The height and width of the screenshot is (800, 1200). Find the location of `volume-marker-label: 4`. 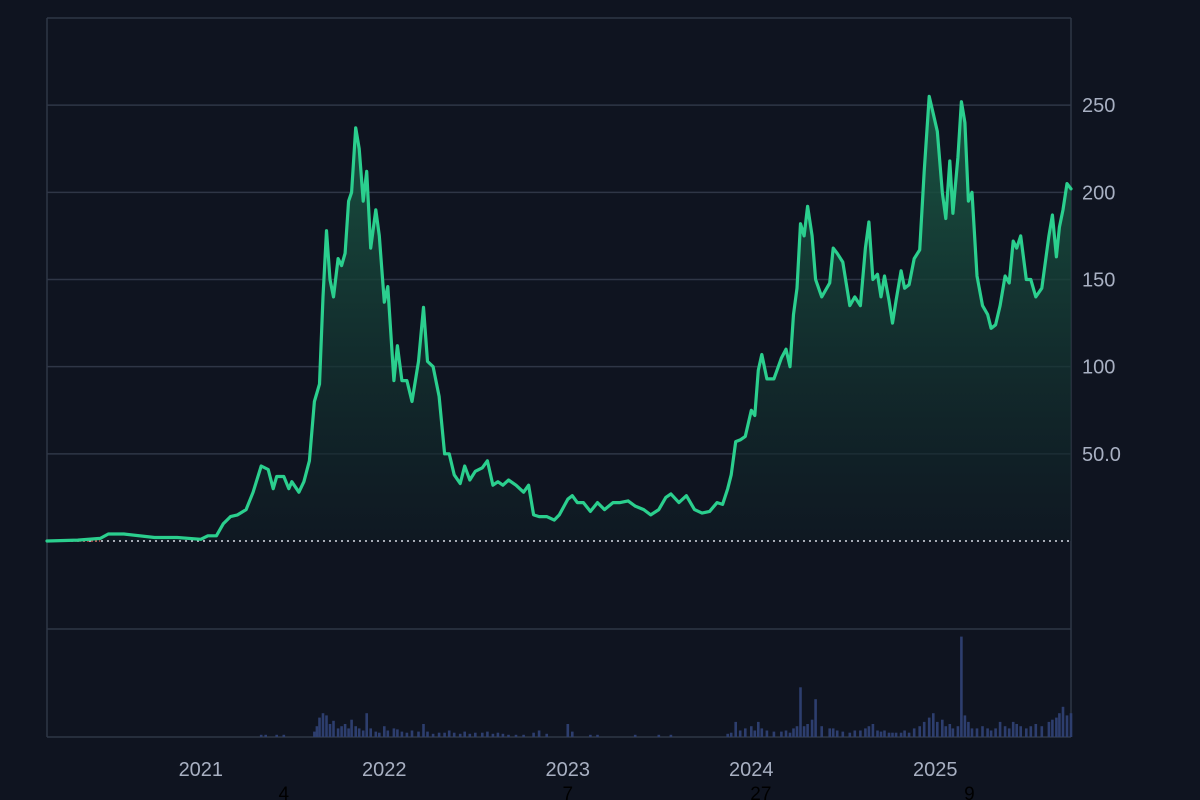

volume-marker-label: 4 is located at coordinates (283, 792).